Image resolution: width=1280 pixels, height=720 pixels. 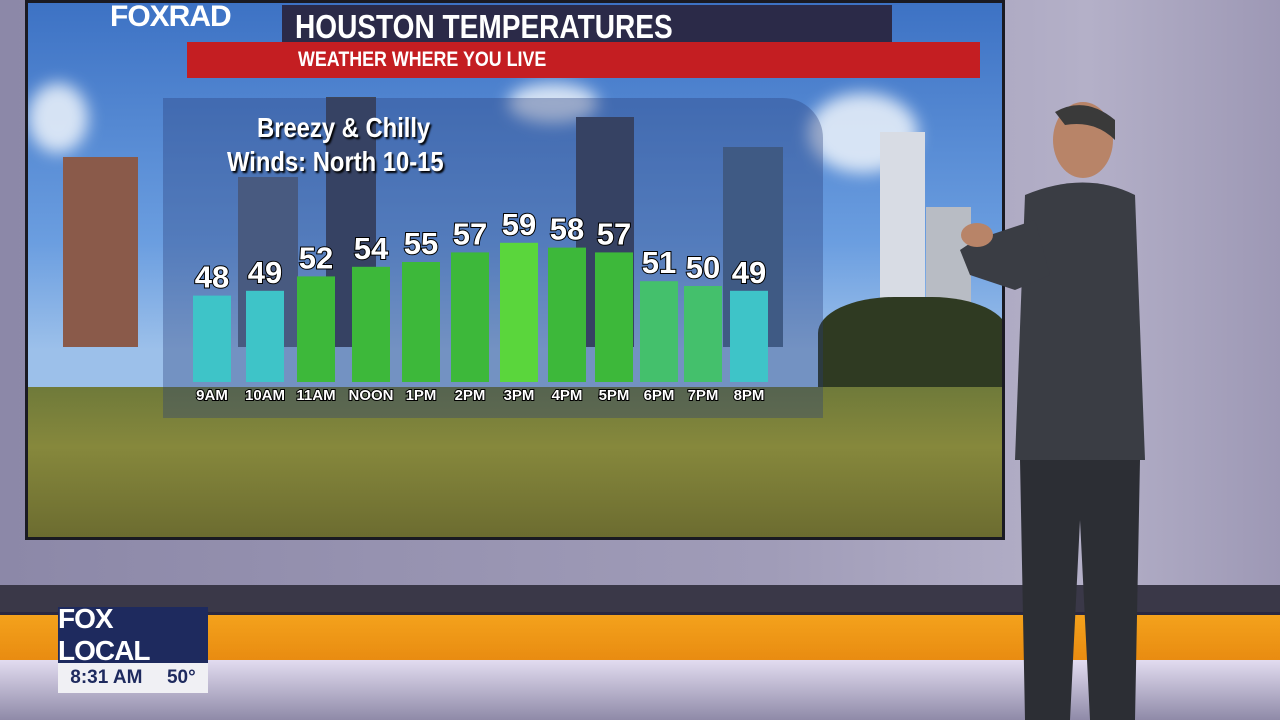 What do you see at coordinates (910, 342) in the screenshot?
I see `trees` at bounding box center [910, 342].